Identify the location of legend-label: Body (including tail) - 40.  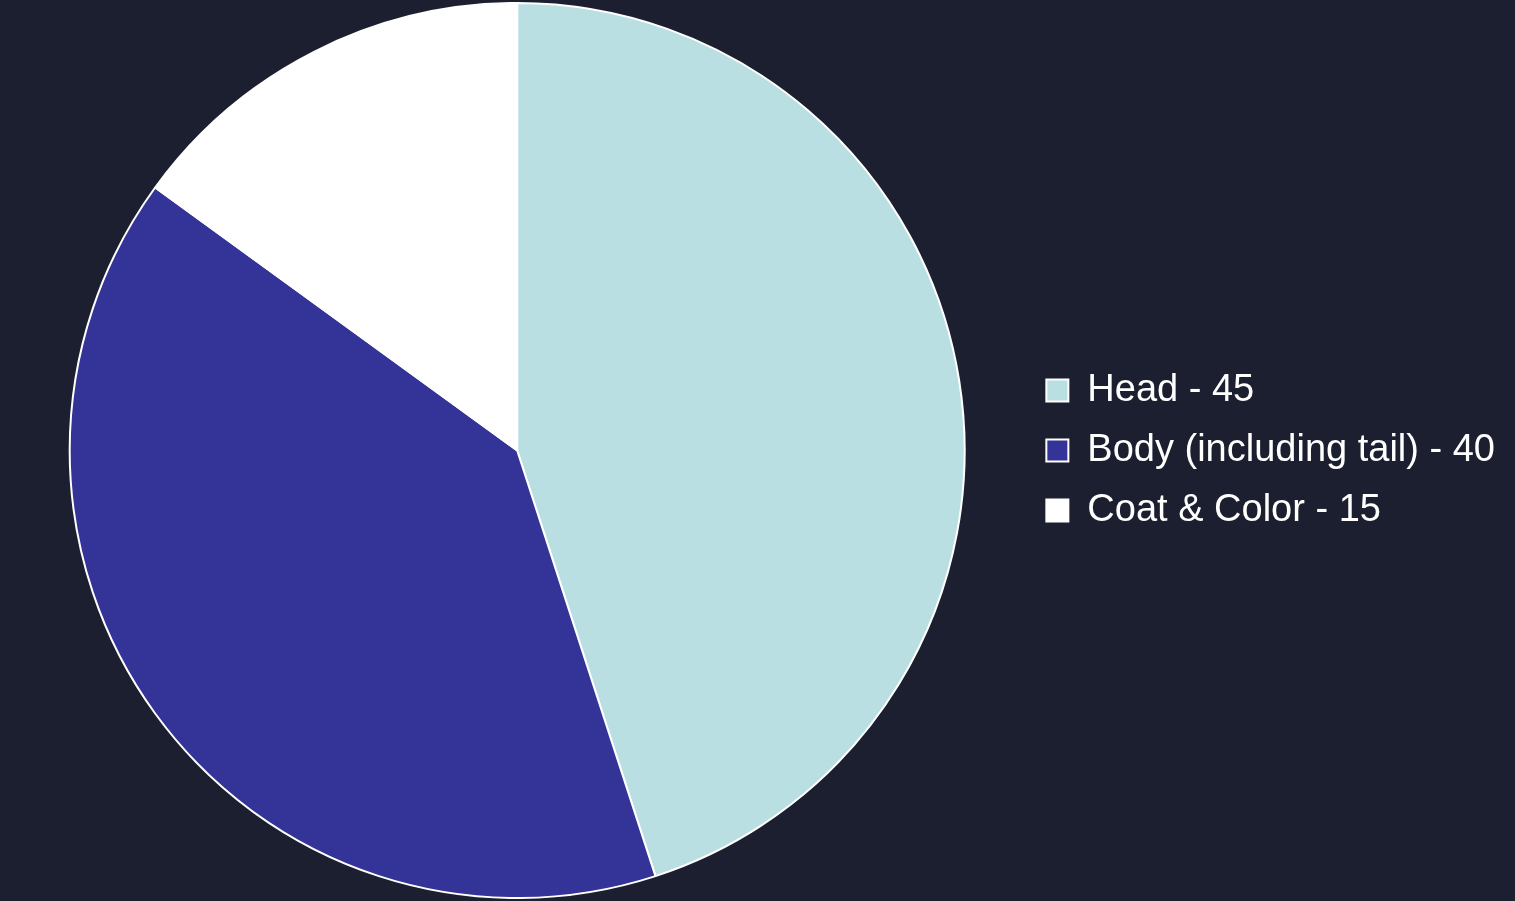
(1291, 447).